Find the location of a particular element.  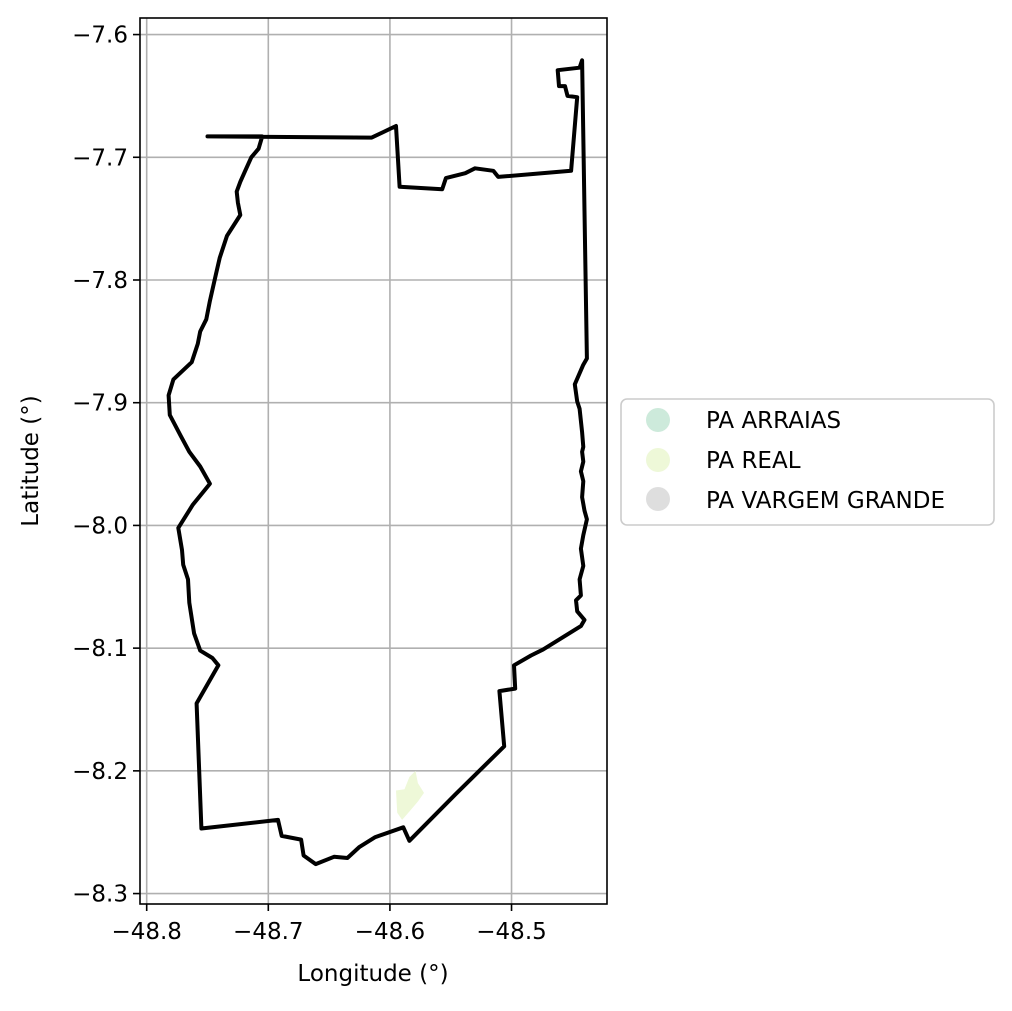

x-tick-label: −48.6 is located at coordinates (390, 932).